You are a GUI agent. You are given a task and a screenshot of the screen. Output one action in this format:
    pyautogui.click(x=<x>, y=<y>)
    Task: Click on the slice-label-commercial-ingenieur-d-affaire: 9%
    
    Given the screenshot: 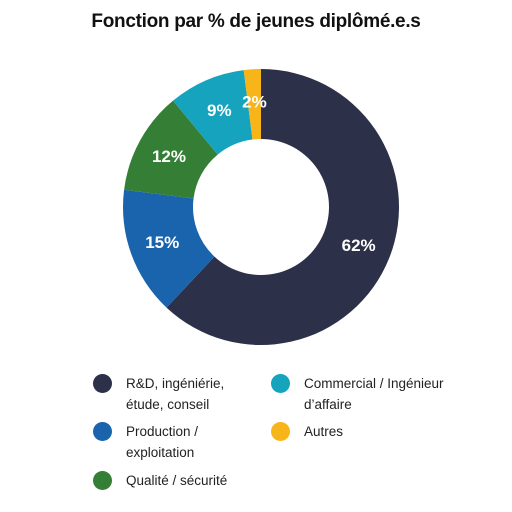 What is the action you would take?
    pyautogui.click(x=219, y=110)
    